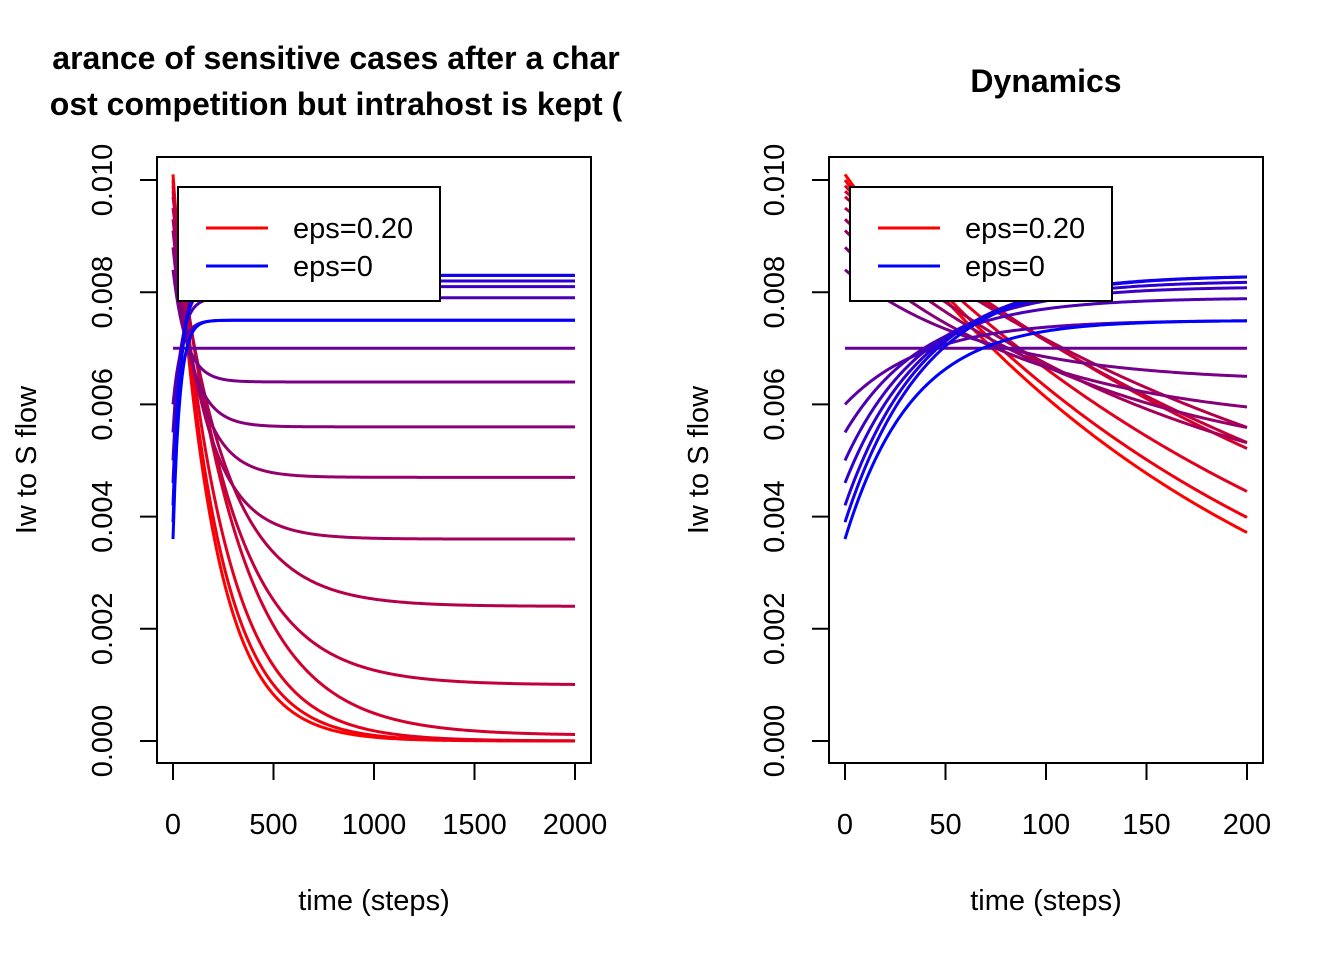 The height and width of the screenshot is (960, 1344). I want to click on chart-title-line-2: ost competition but intrahost is kept (, so click(336, 104).